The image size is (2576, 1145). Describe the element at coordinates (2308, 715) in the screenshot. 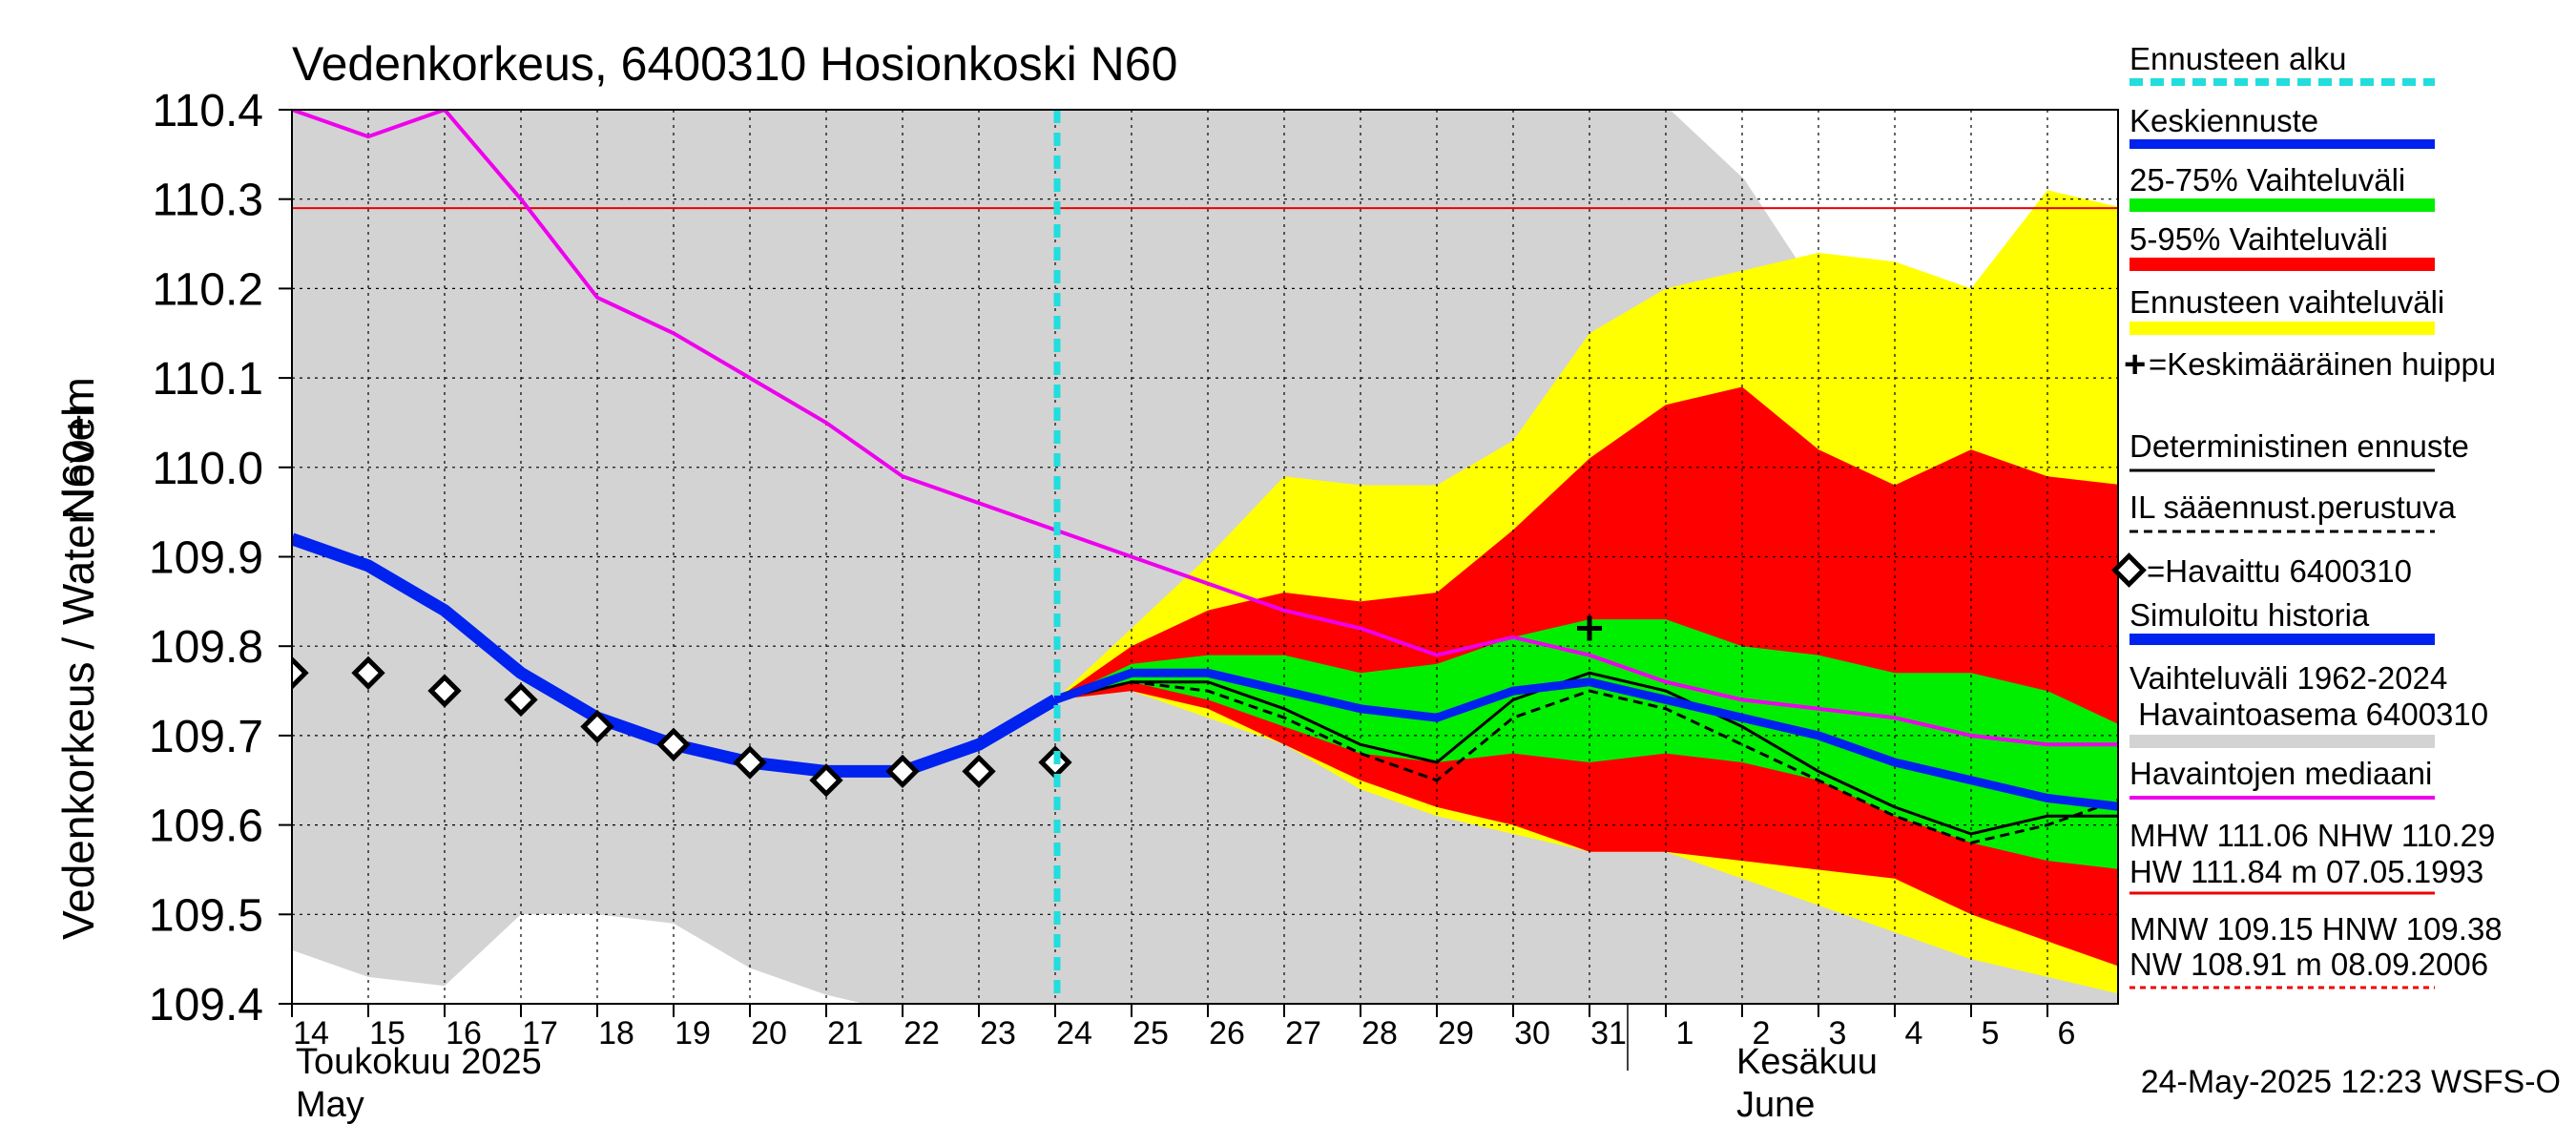

I see `legend-history-station: Havaintoasema 6400310` at that location.